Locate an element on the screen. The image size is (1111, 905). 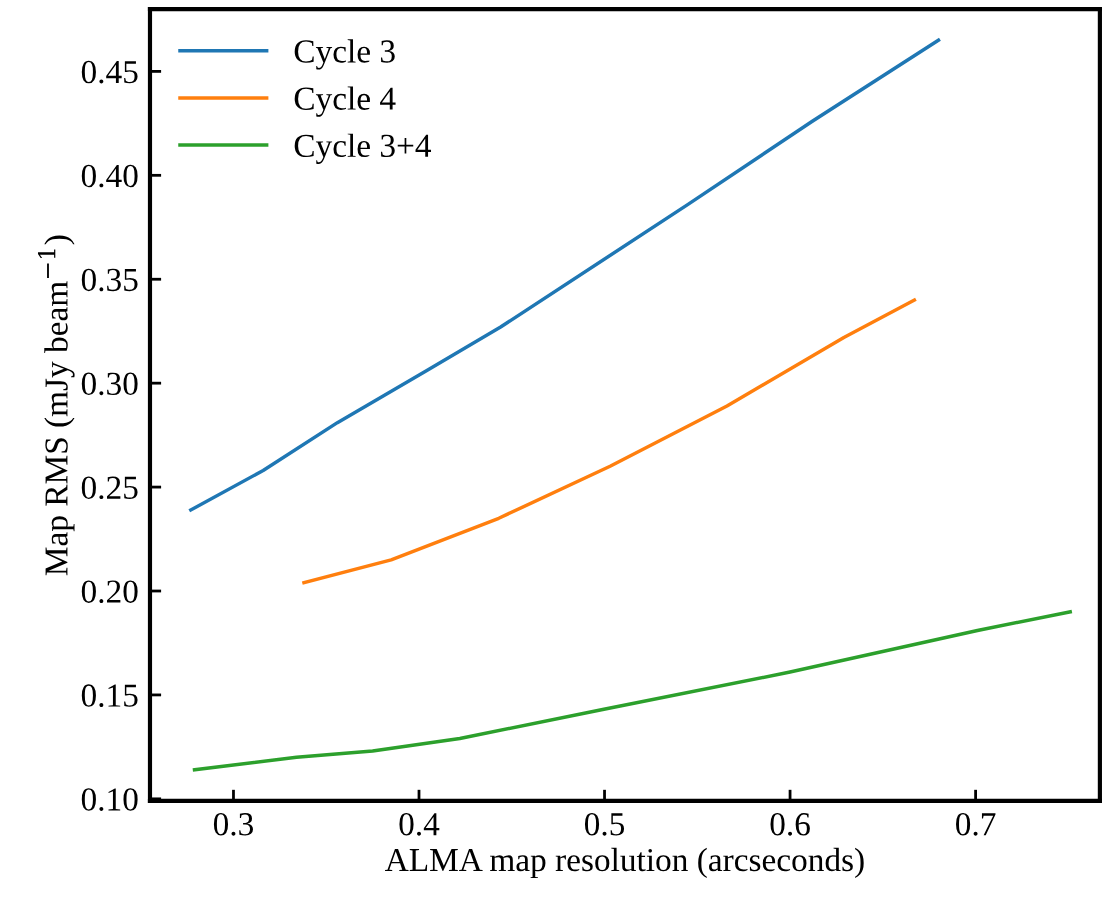
legend-label: Cycle 3 is located at coordinates (344, 54).